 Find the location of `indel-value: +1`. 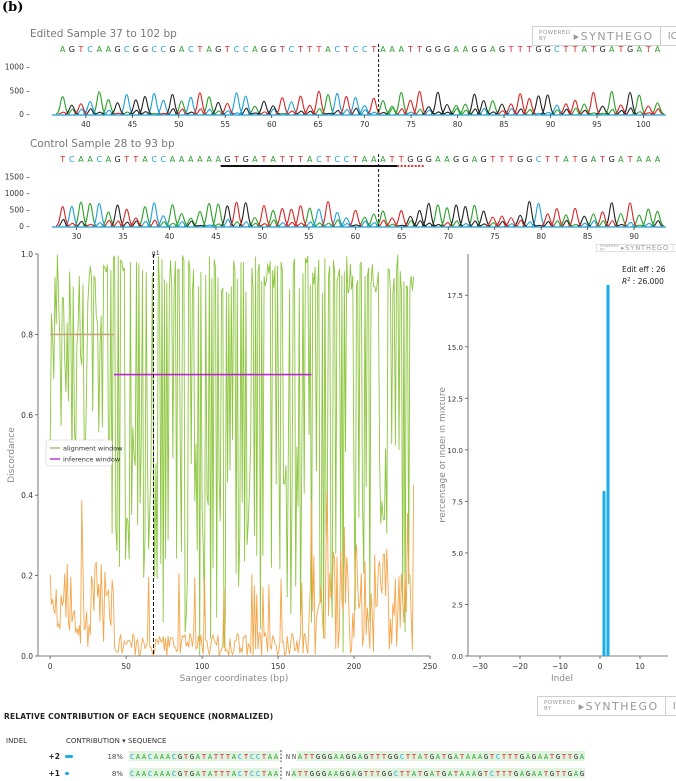

indel-value: +1 is located at coordinates (54, 773).